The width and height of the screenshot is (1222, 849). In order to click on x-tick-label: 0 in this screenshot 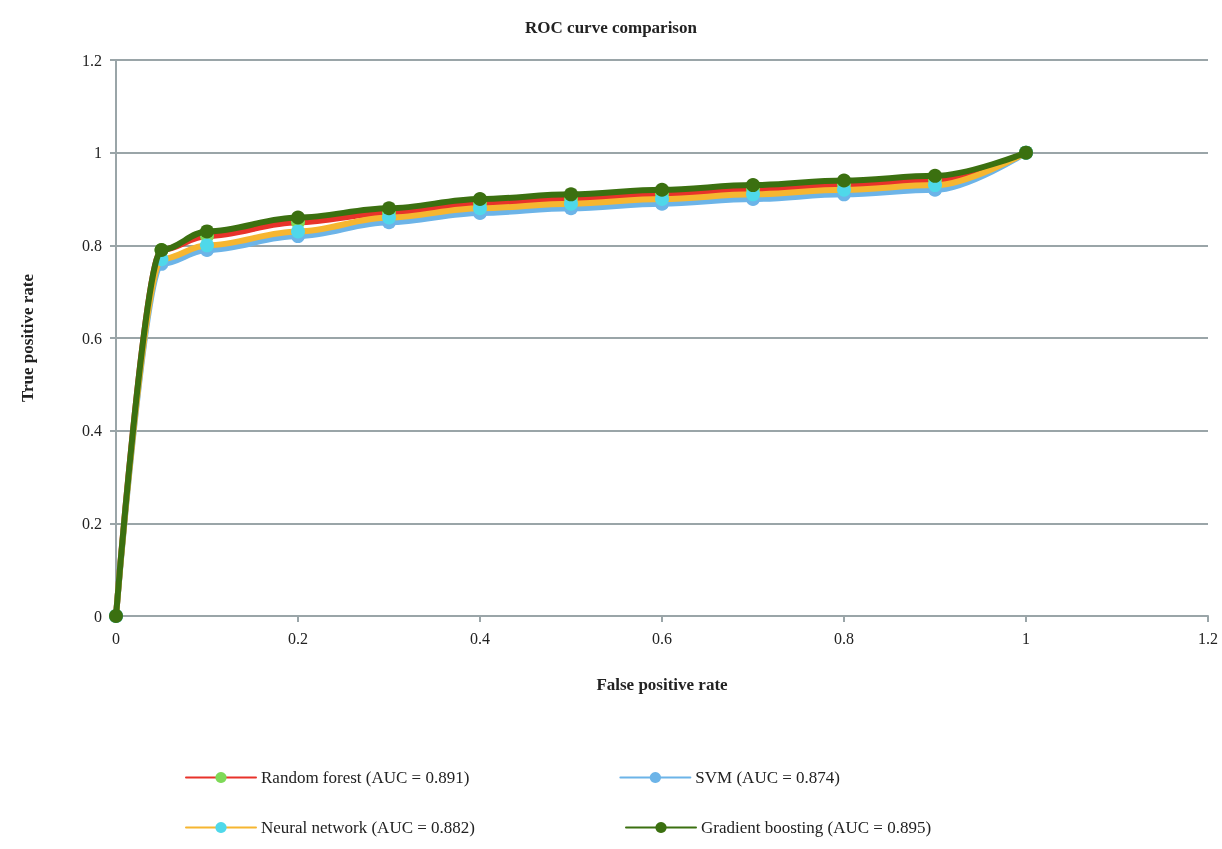, I will do `click(116, 638)`.